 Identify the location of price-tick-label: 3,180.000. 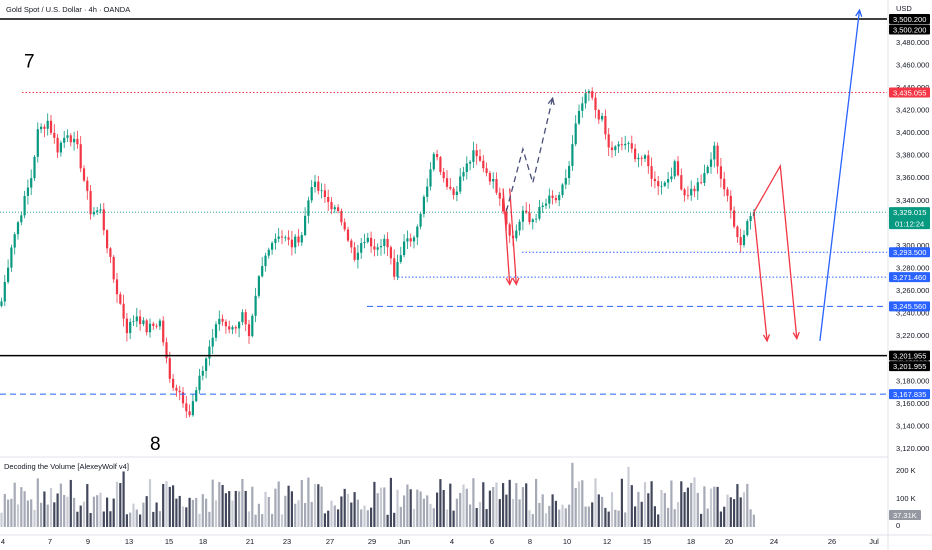
(912, 380).